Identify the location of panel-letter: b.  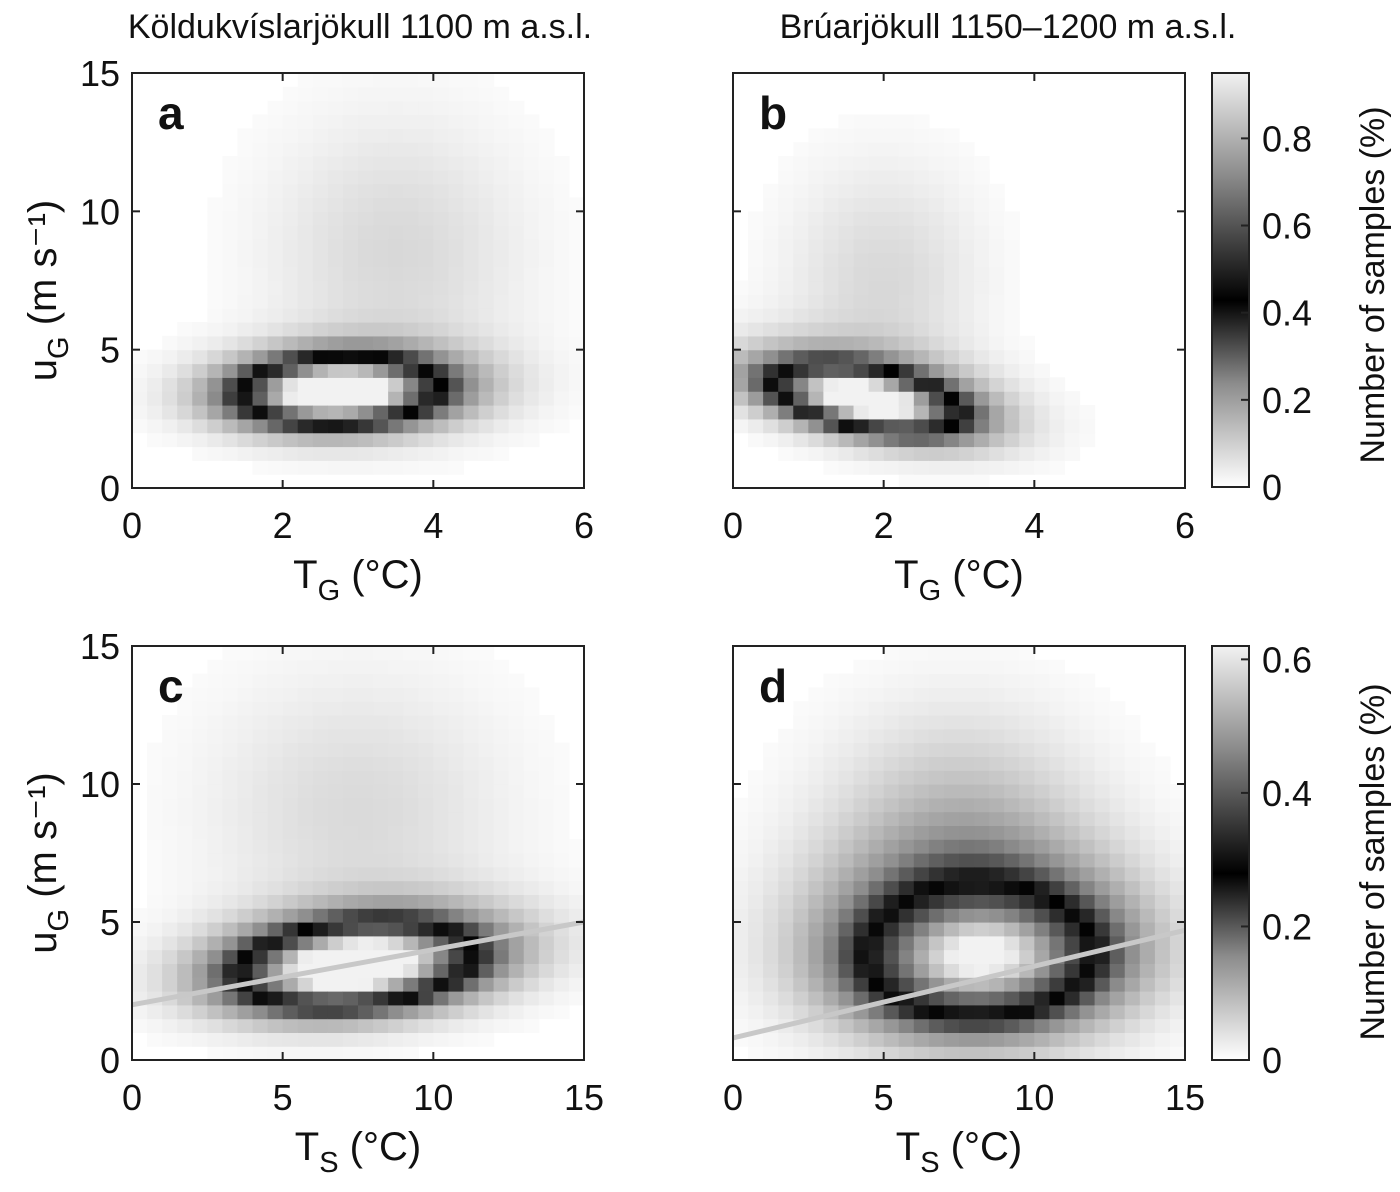
(773, 113).